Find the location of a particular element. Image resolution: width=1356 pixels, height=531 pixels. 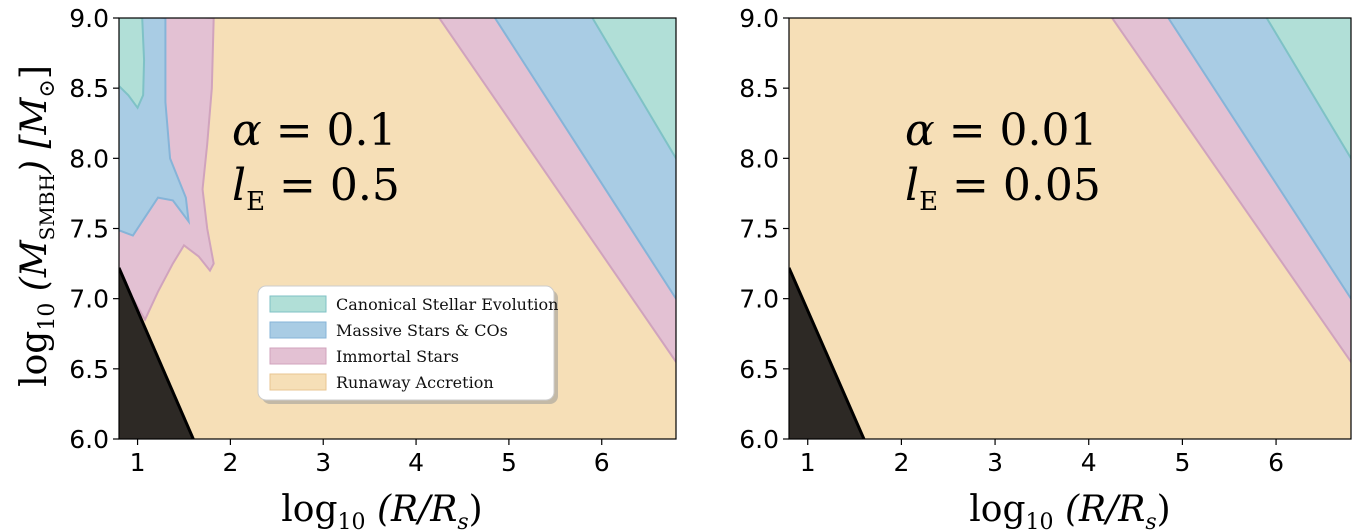

left-excluded-boundary is located at coordinates (157, 353).